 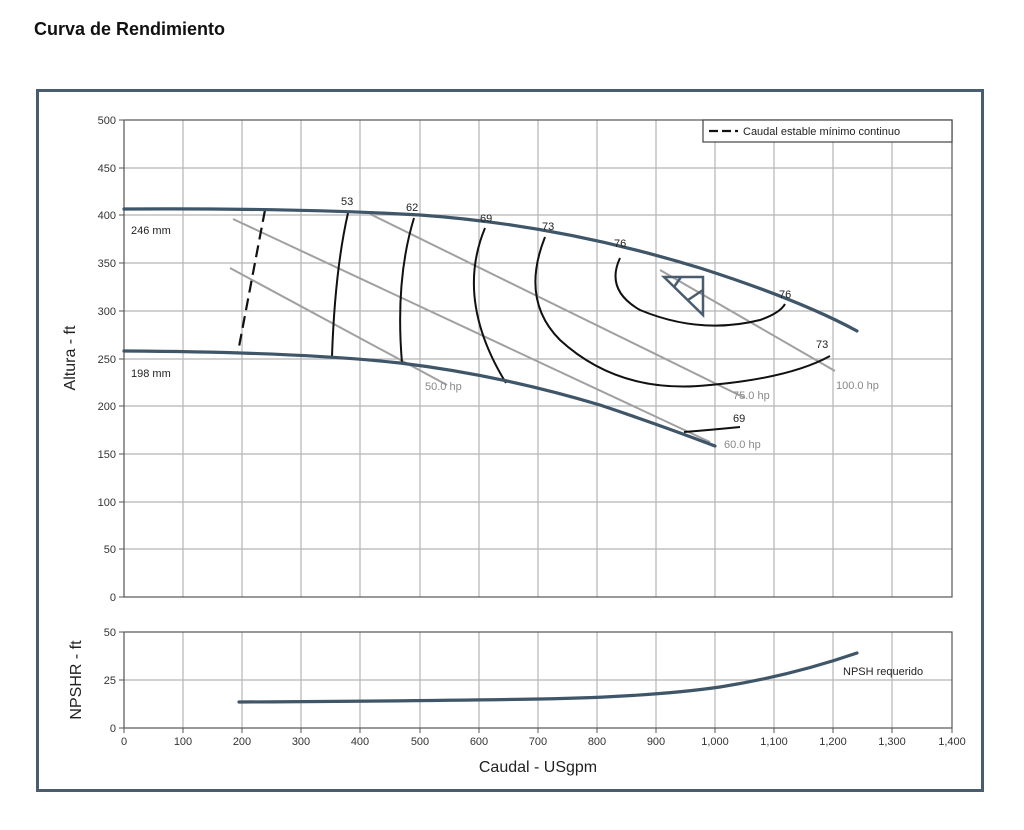 I want to click on y-tick-250: 250, so click(x=107, y=360).